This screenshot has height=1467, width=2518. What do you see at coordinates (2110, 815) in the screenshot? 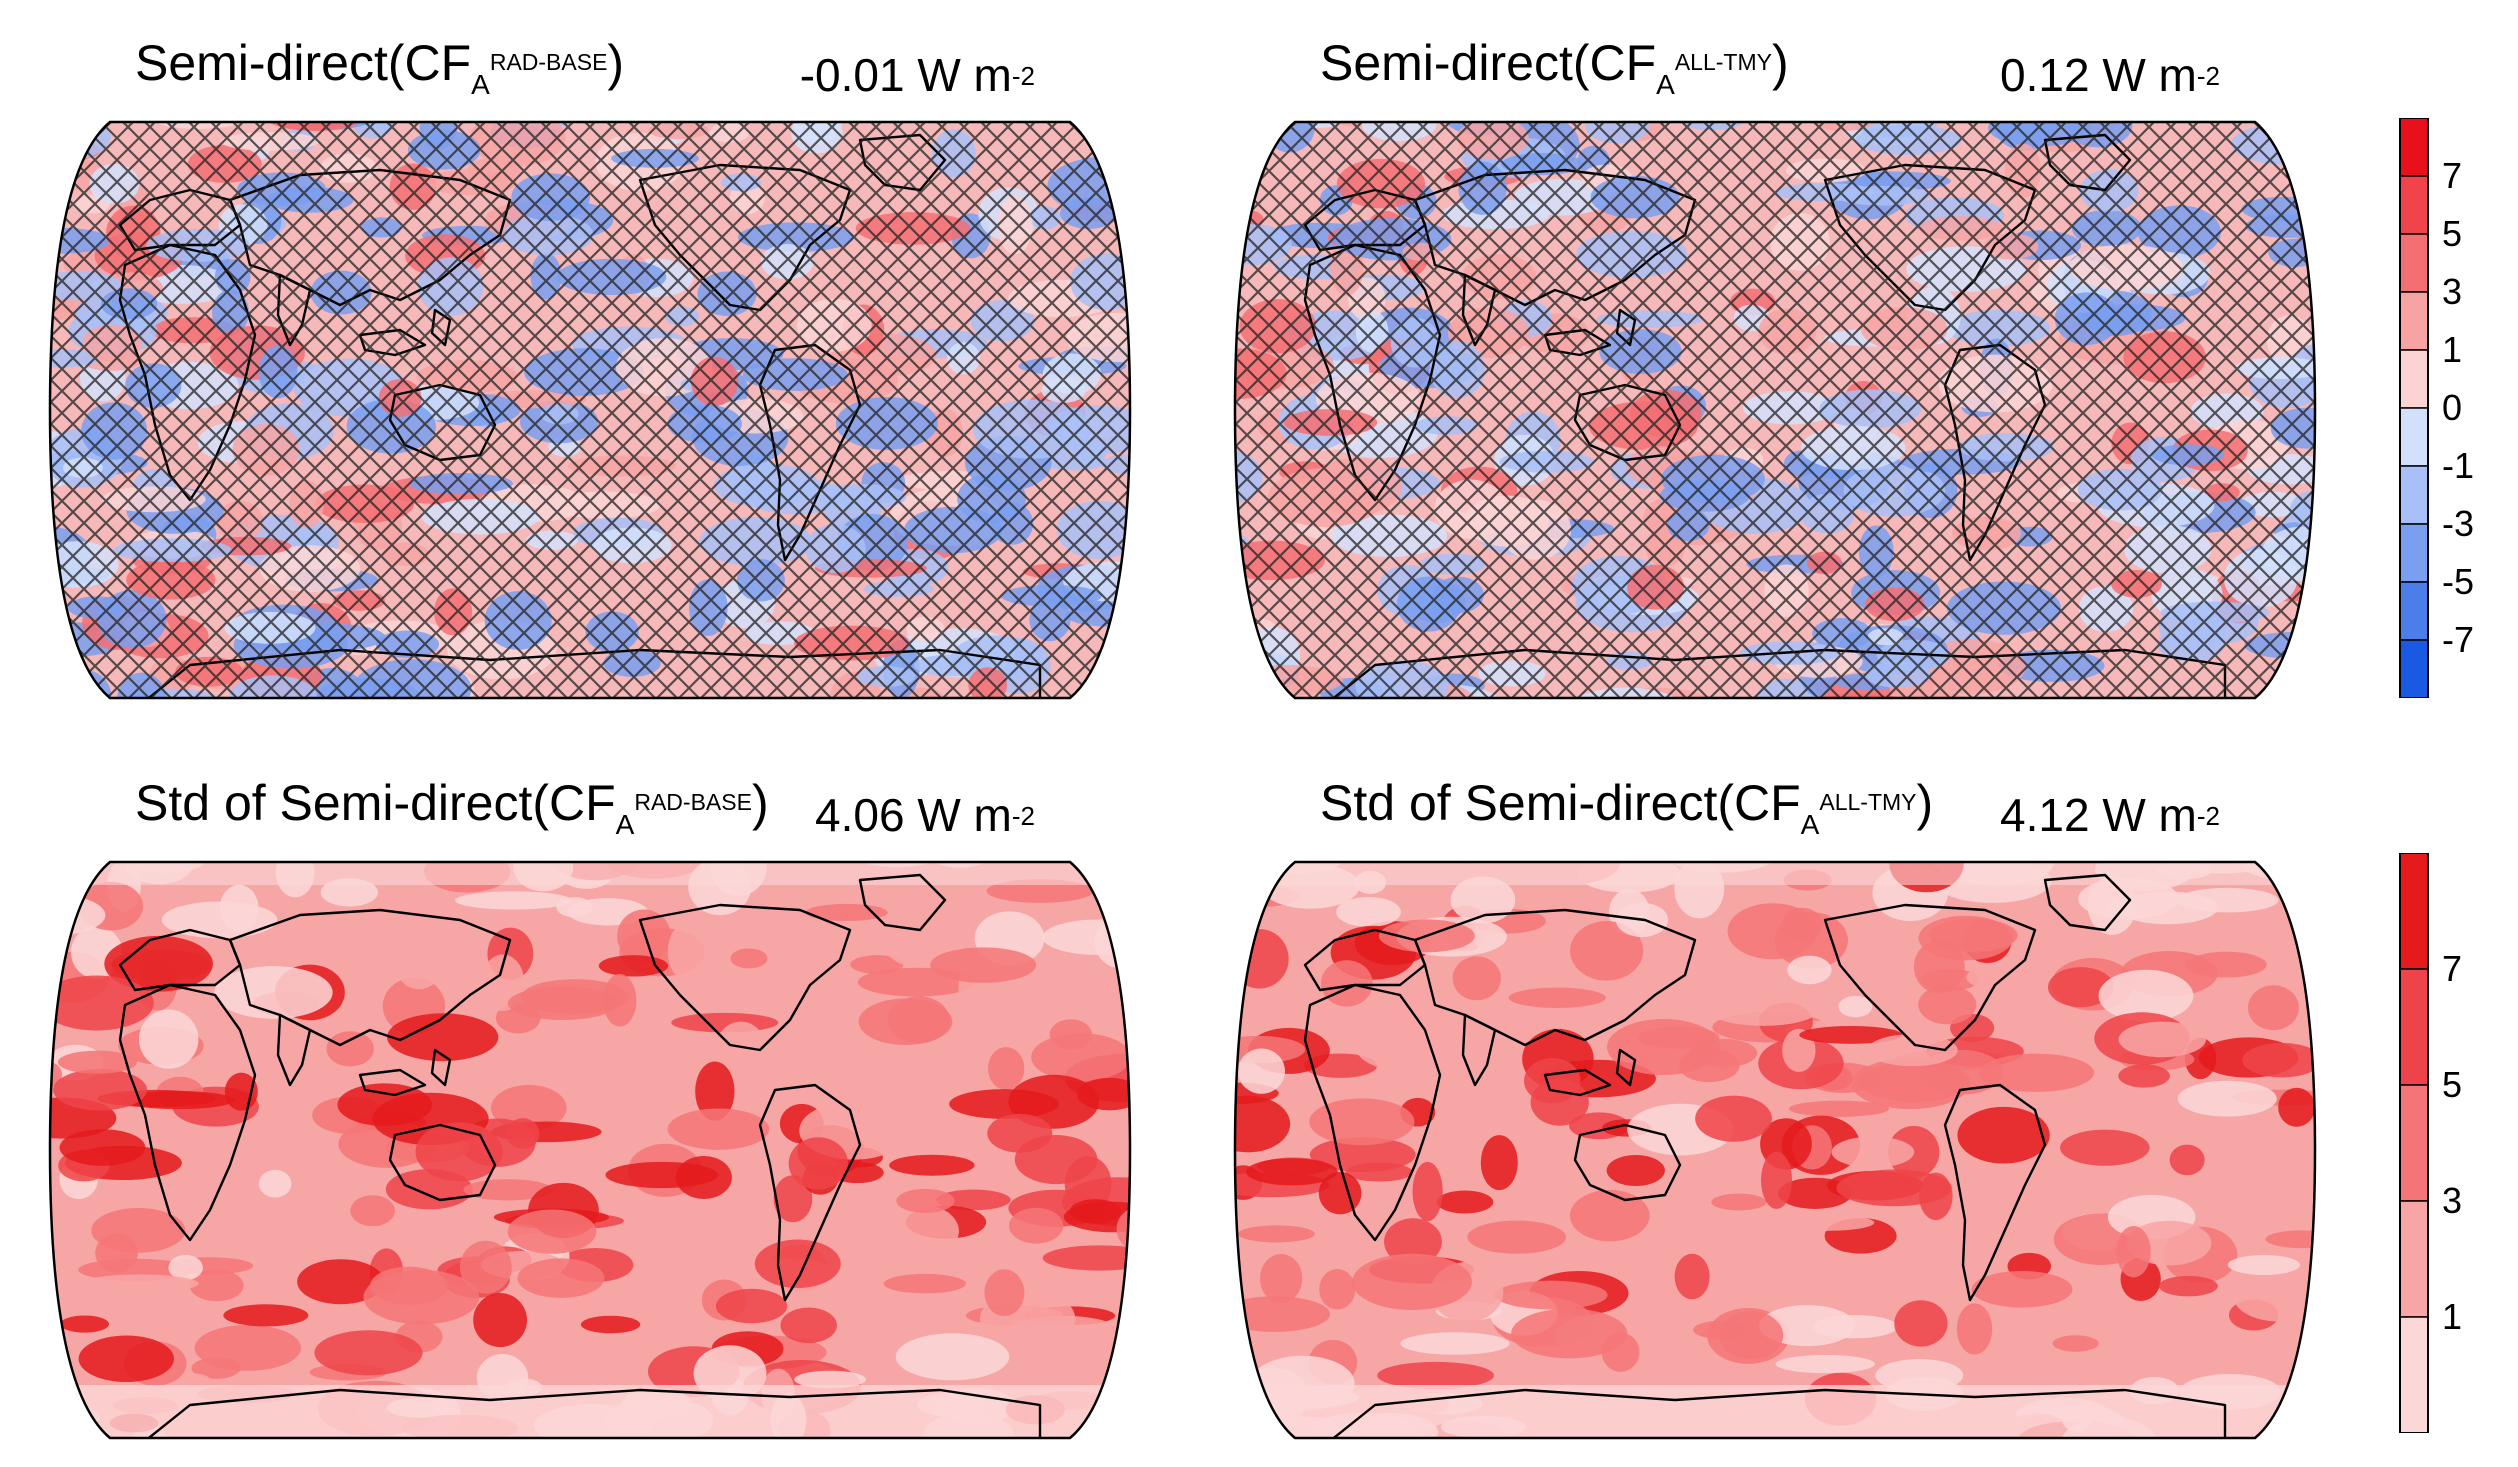
I see `global-mean-label: 4.12 W m-2` at bounding box center [2110, 815].